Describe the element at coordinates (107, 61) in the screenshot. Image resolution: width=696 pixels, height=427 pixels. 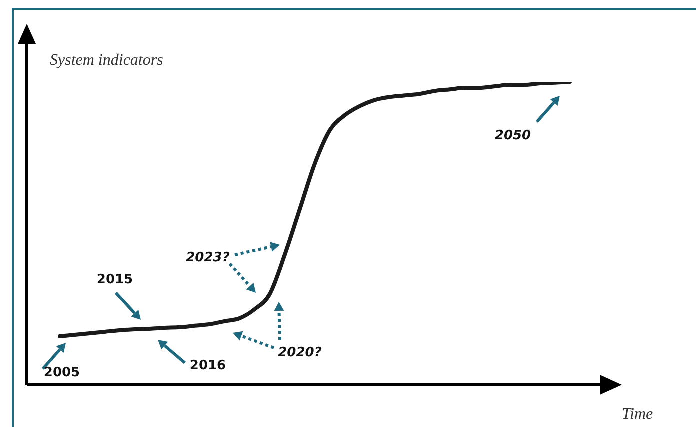
I see `y-axis-title: System indicators` at that location.